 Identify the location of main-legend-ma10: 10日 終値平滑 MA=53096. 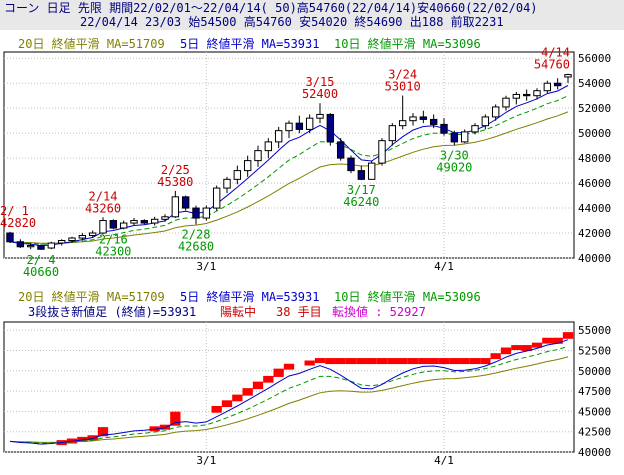
(407, 43).